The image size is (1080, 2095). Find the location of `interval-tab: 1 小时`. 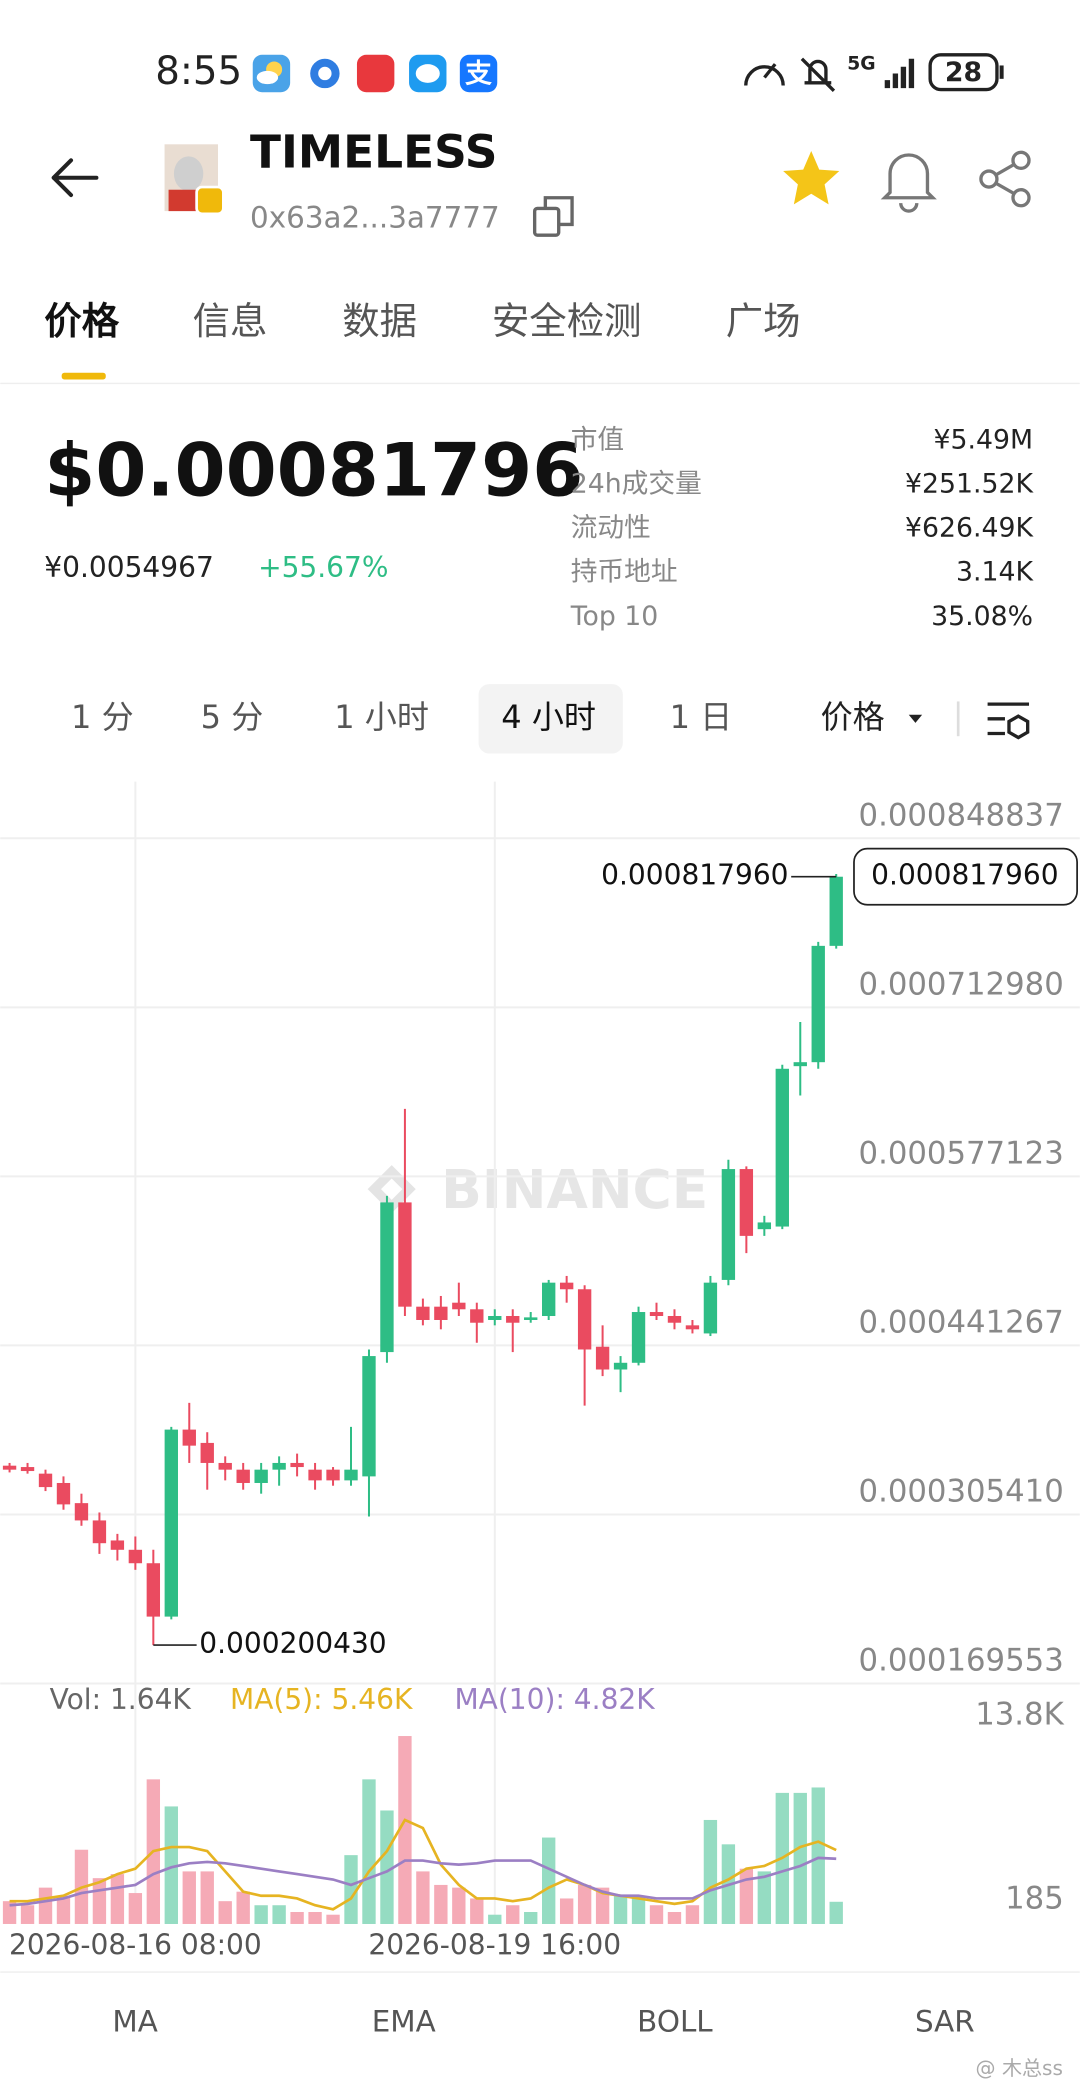

interval-tab: 1 小时 is located at coordinates (381, 717).